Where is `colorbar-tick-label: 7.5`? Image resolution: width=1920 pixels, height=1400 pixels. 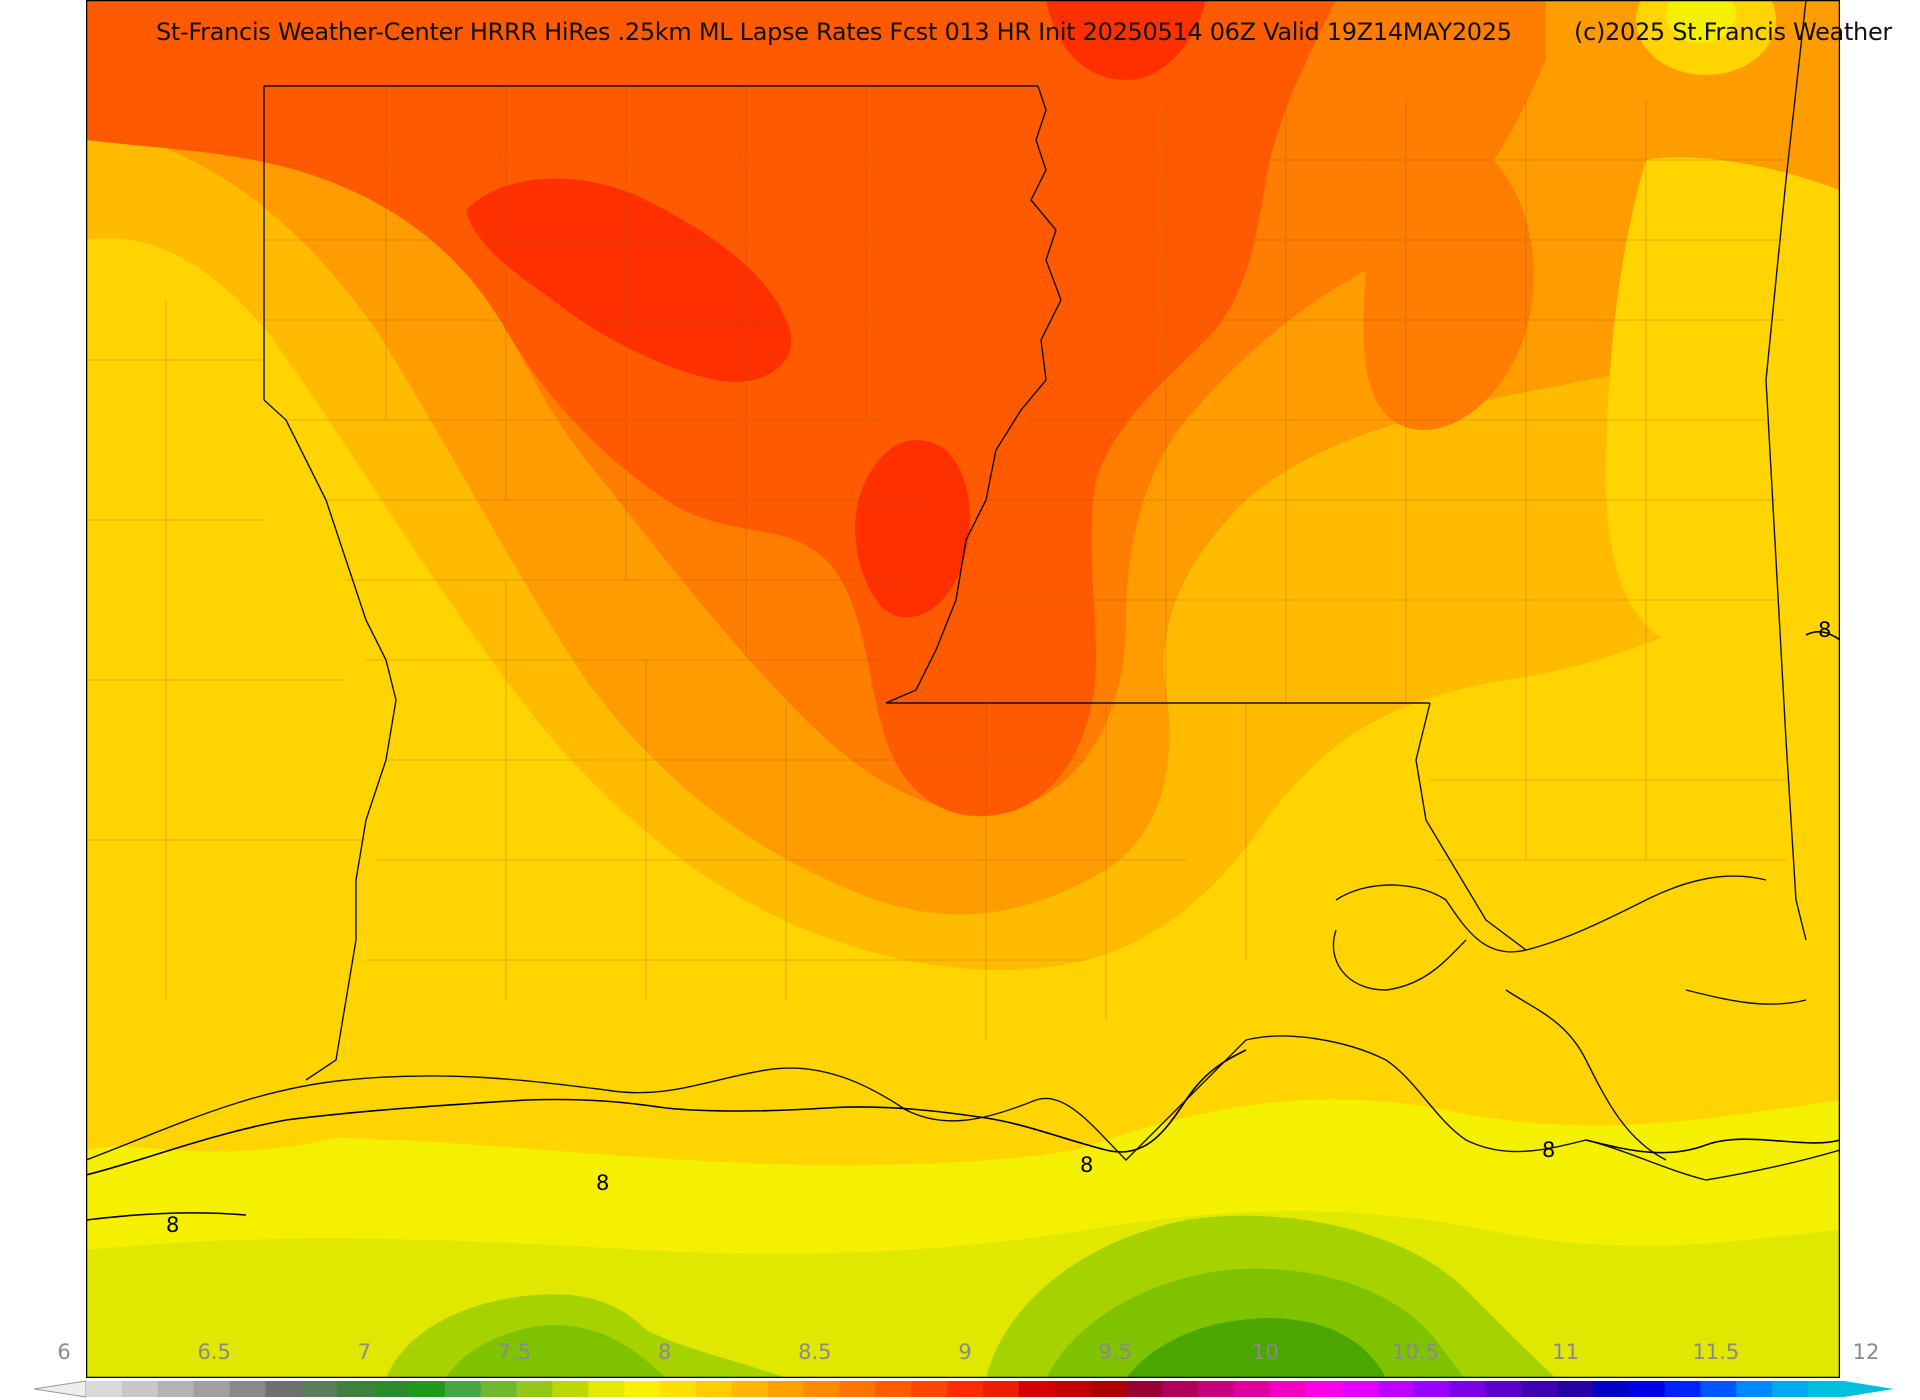
colorbar-tick-label: 7.5 is located at coordinates (514, 1352).